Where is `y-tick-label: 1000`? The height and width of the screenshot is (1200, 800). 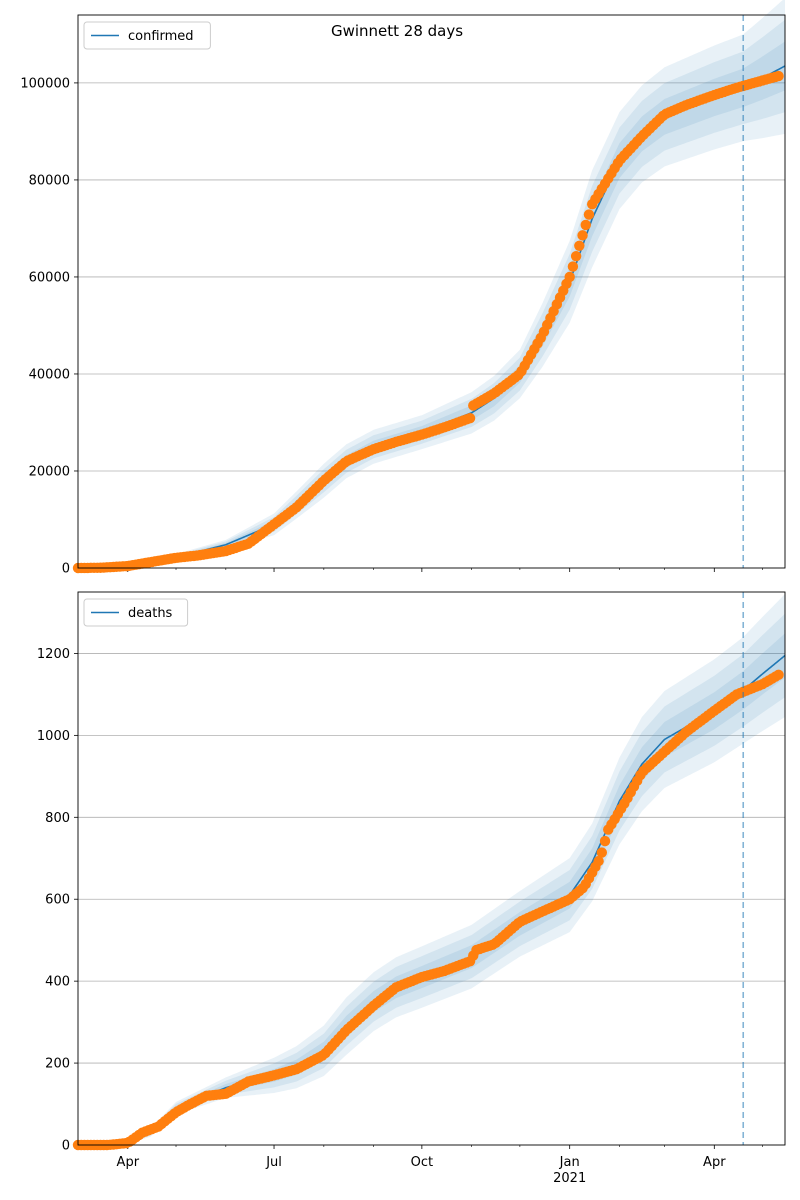 y-tick-label: 1000 is located at coordinates (53, 736).